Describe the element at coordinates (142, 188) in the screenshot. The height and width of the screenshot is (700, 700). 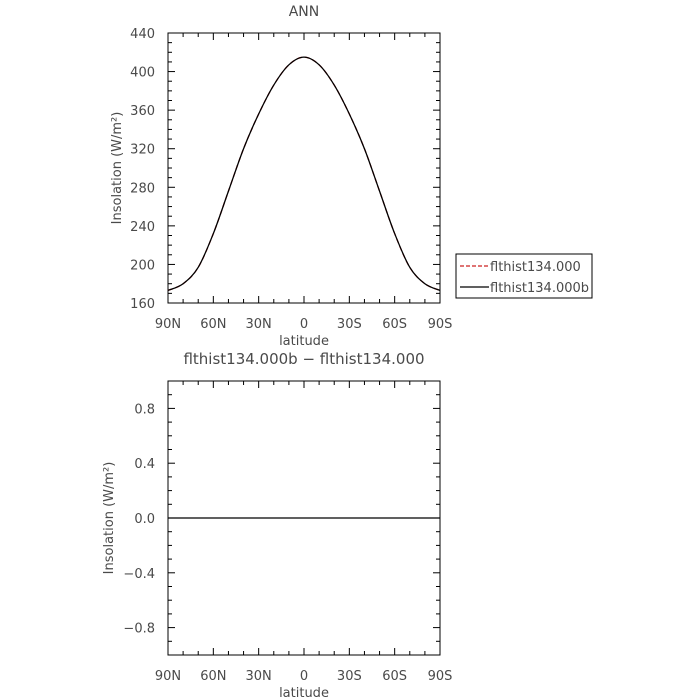
I see `y-tick-label: 280` at that location.